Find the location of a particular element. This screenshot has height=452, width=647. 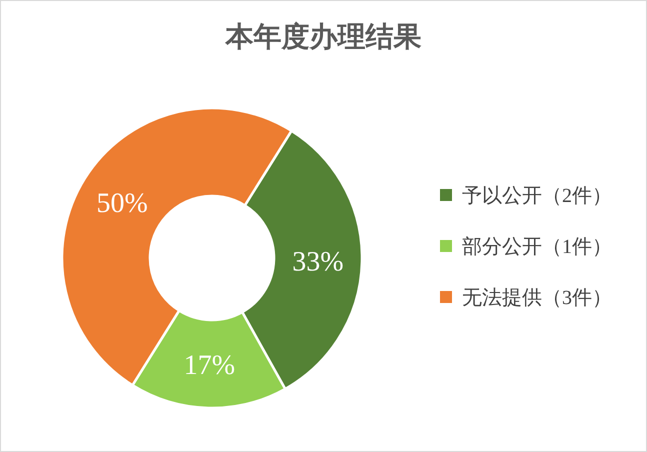

data-label: 17% is located at coordinates (210, 365).